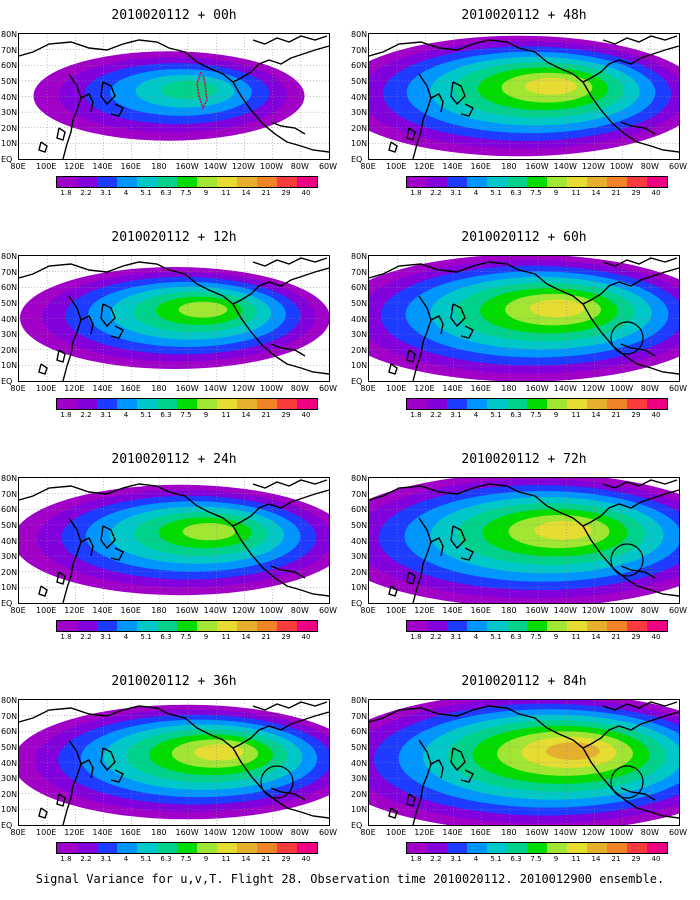  What do you see at coordinates (9, 510) in the screenshot?
I see `latitude-tick-label: 60N` at bounding box center [9, 510].